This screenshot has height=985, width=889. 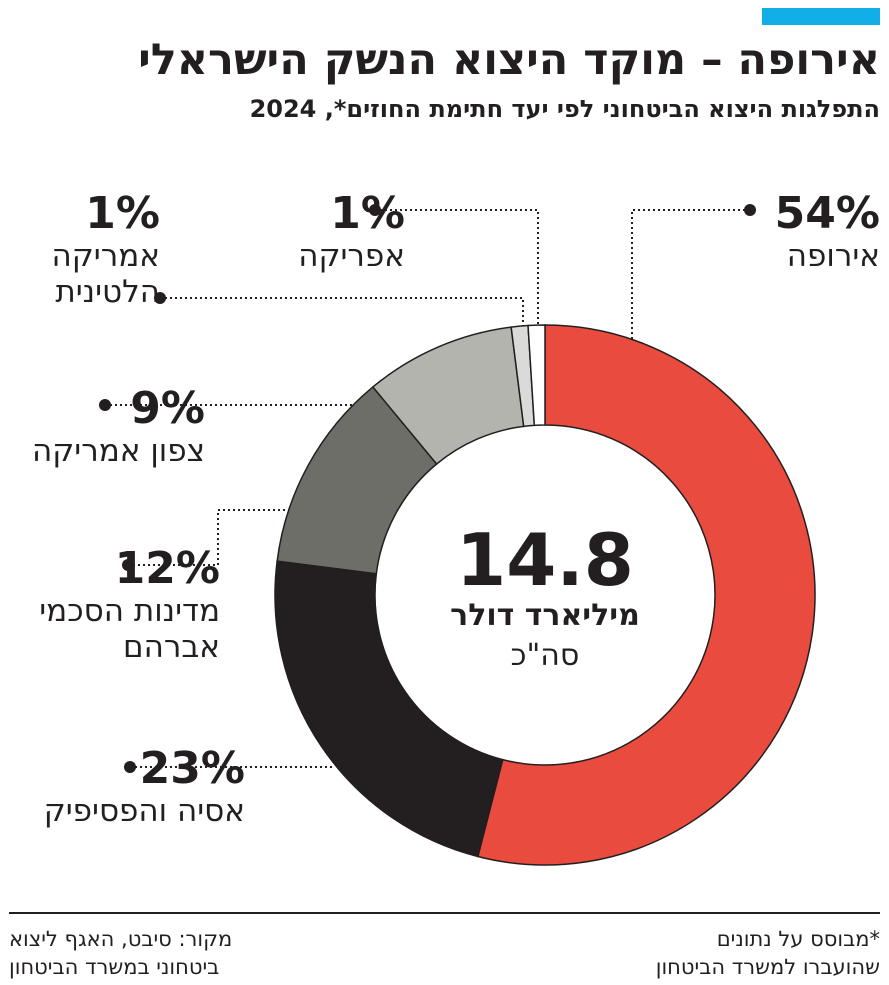 What do you see at coordinates (129, 629) in the screenshot?
I see `category-label: מדינות הסכמי אברהם` at bounding box center [129, 629].